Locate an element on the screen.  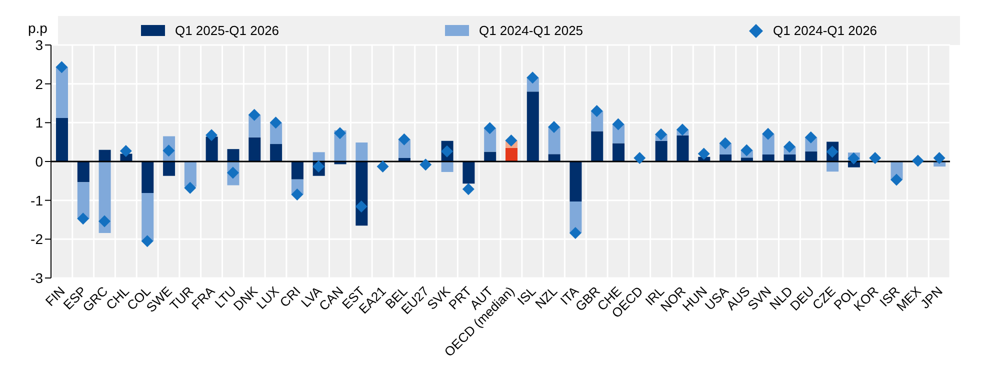
y-axis-title: p.p is located at coordinates (38, 28).